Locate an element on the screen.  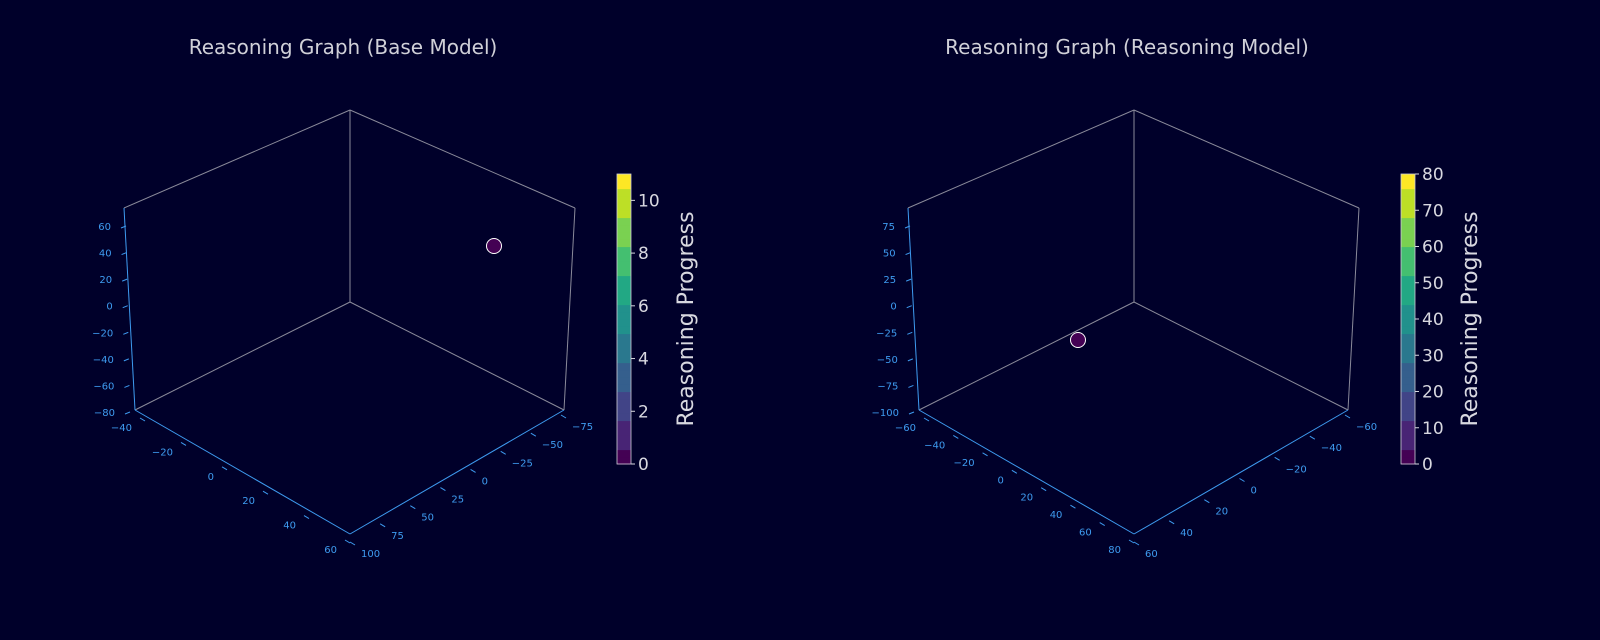
y-axis-line is located at coordinates (1241, 472).